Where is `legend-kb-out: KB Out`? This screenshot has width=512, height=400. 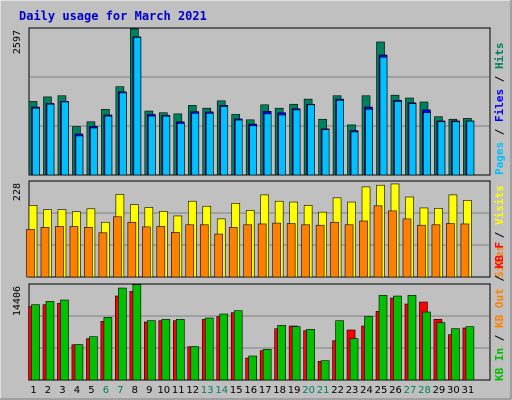
legend-kb-out: KB Out is located at coordinates (499, 308).